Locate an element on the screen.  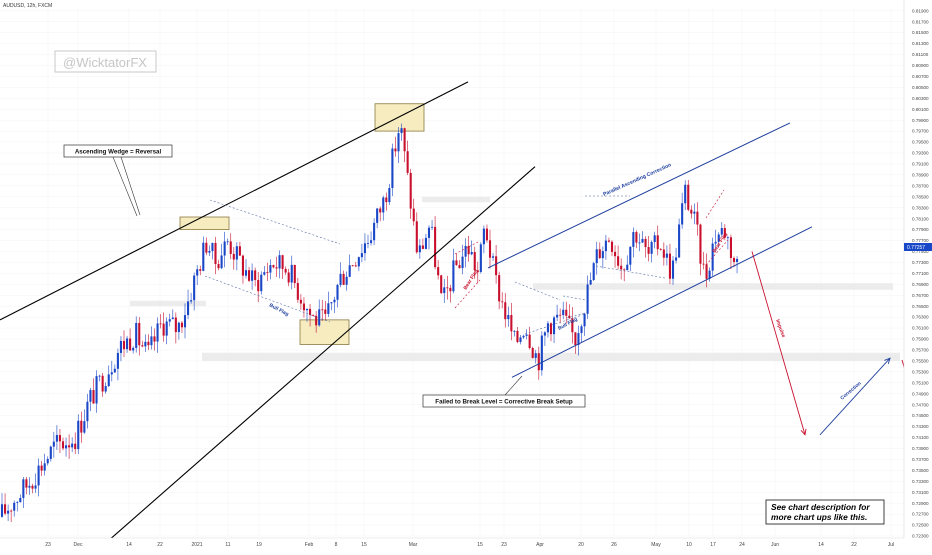
y-tick-label-47: 0.72500 is located at coordinates (920, 525).